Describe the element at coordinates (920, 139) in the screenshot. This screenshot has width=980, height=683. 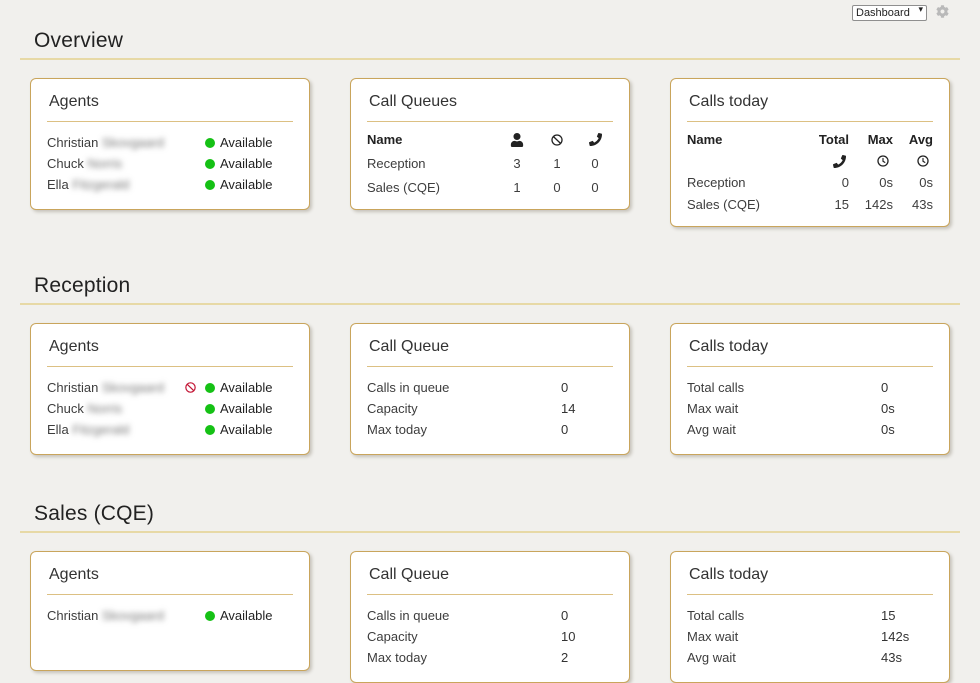
I see `column-header-avg: Avg` at that location.